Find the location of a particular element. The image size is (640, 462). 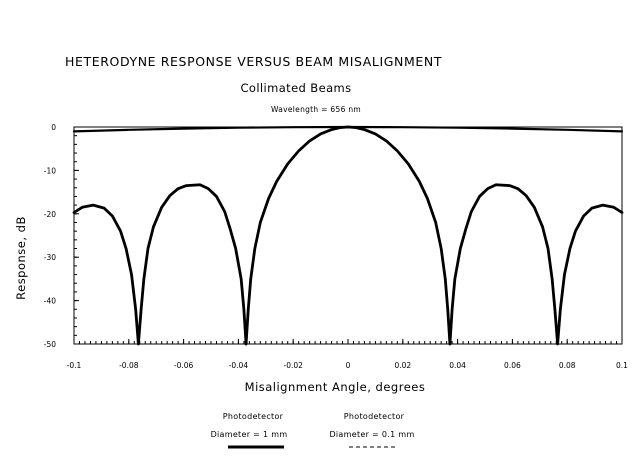

x-tick-label: -0.06 is located at coordinates (184, 365).